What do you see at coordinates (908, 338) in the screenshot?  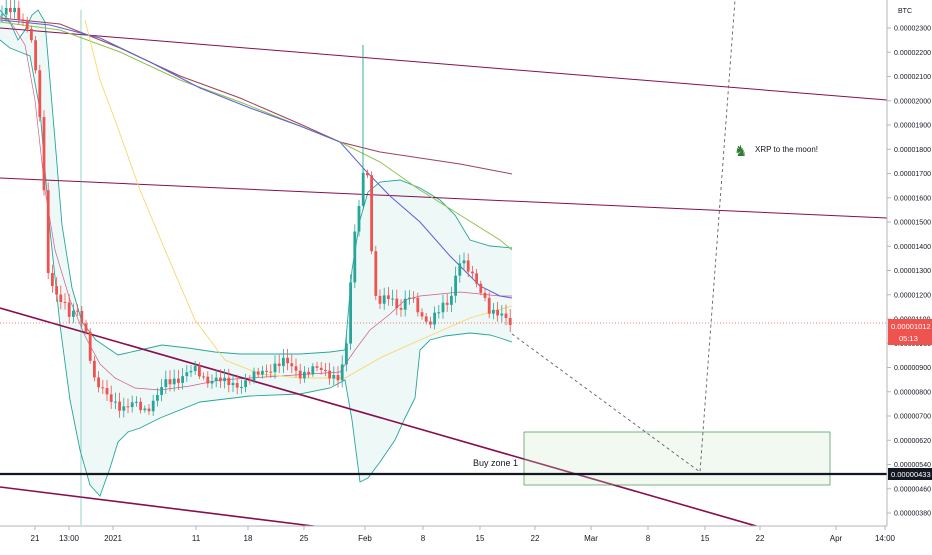 I see `countdown-label: 05:13` at bounding box center [908, 338].